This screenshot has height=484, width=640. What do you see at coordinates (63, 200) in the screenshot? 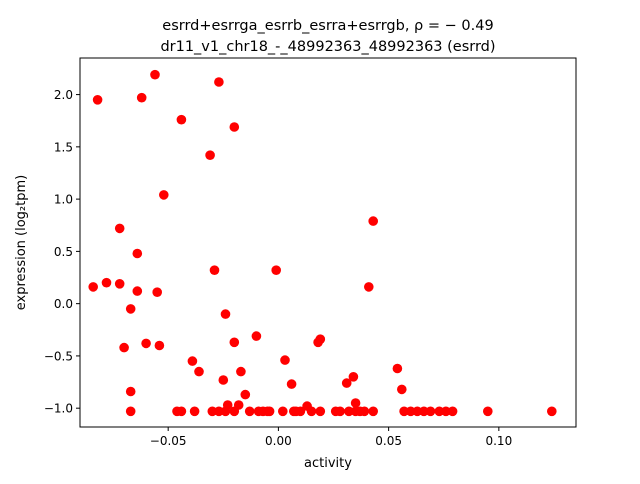
I see `y-tick-label: 1.0` at bounding box center [63, 200].